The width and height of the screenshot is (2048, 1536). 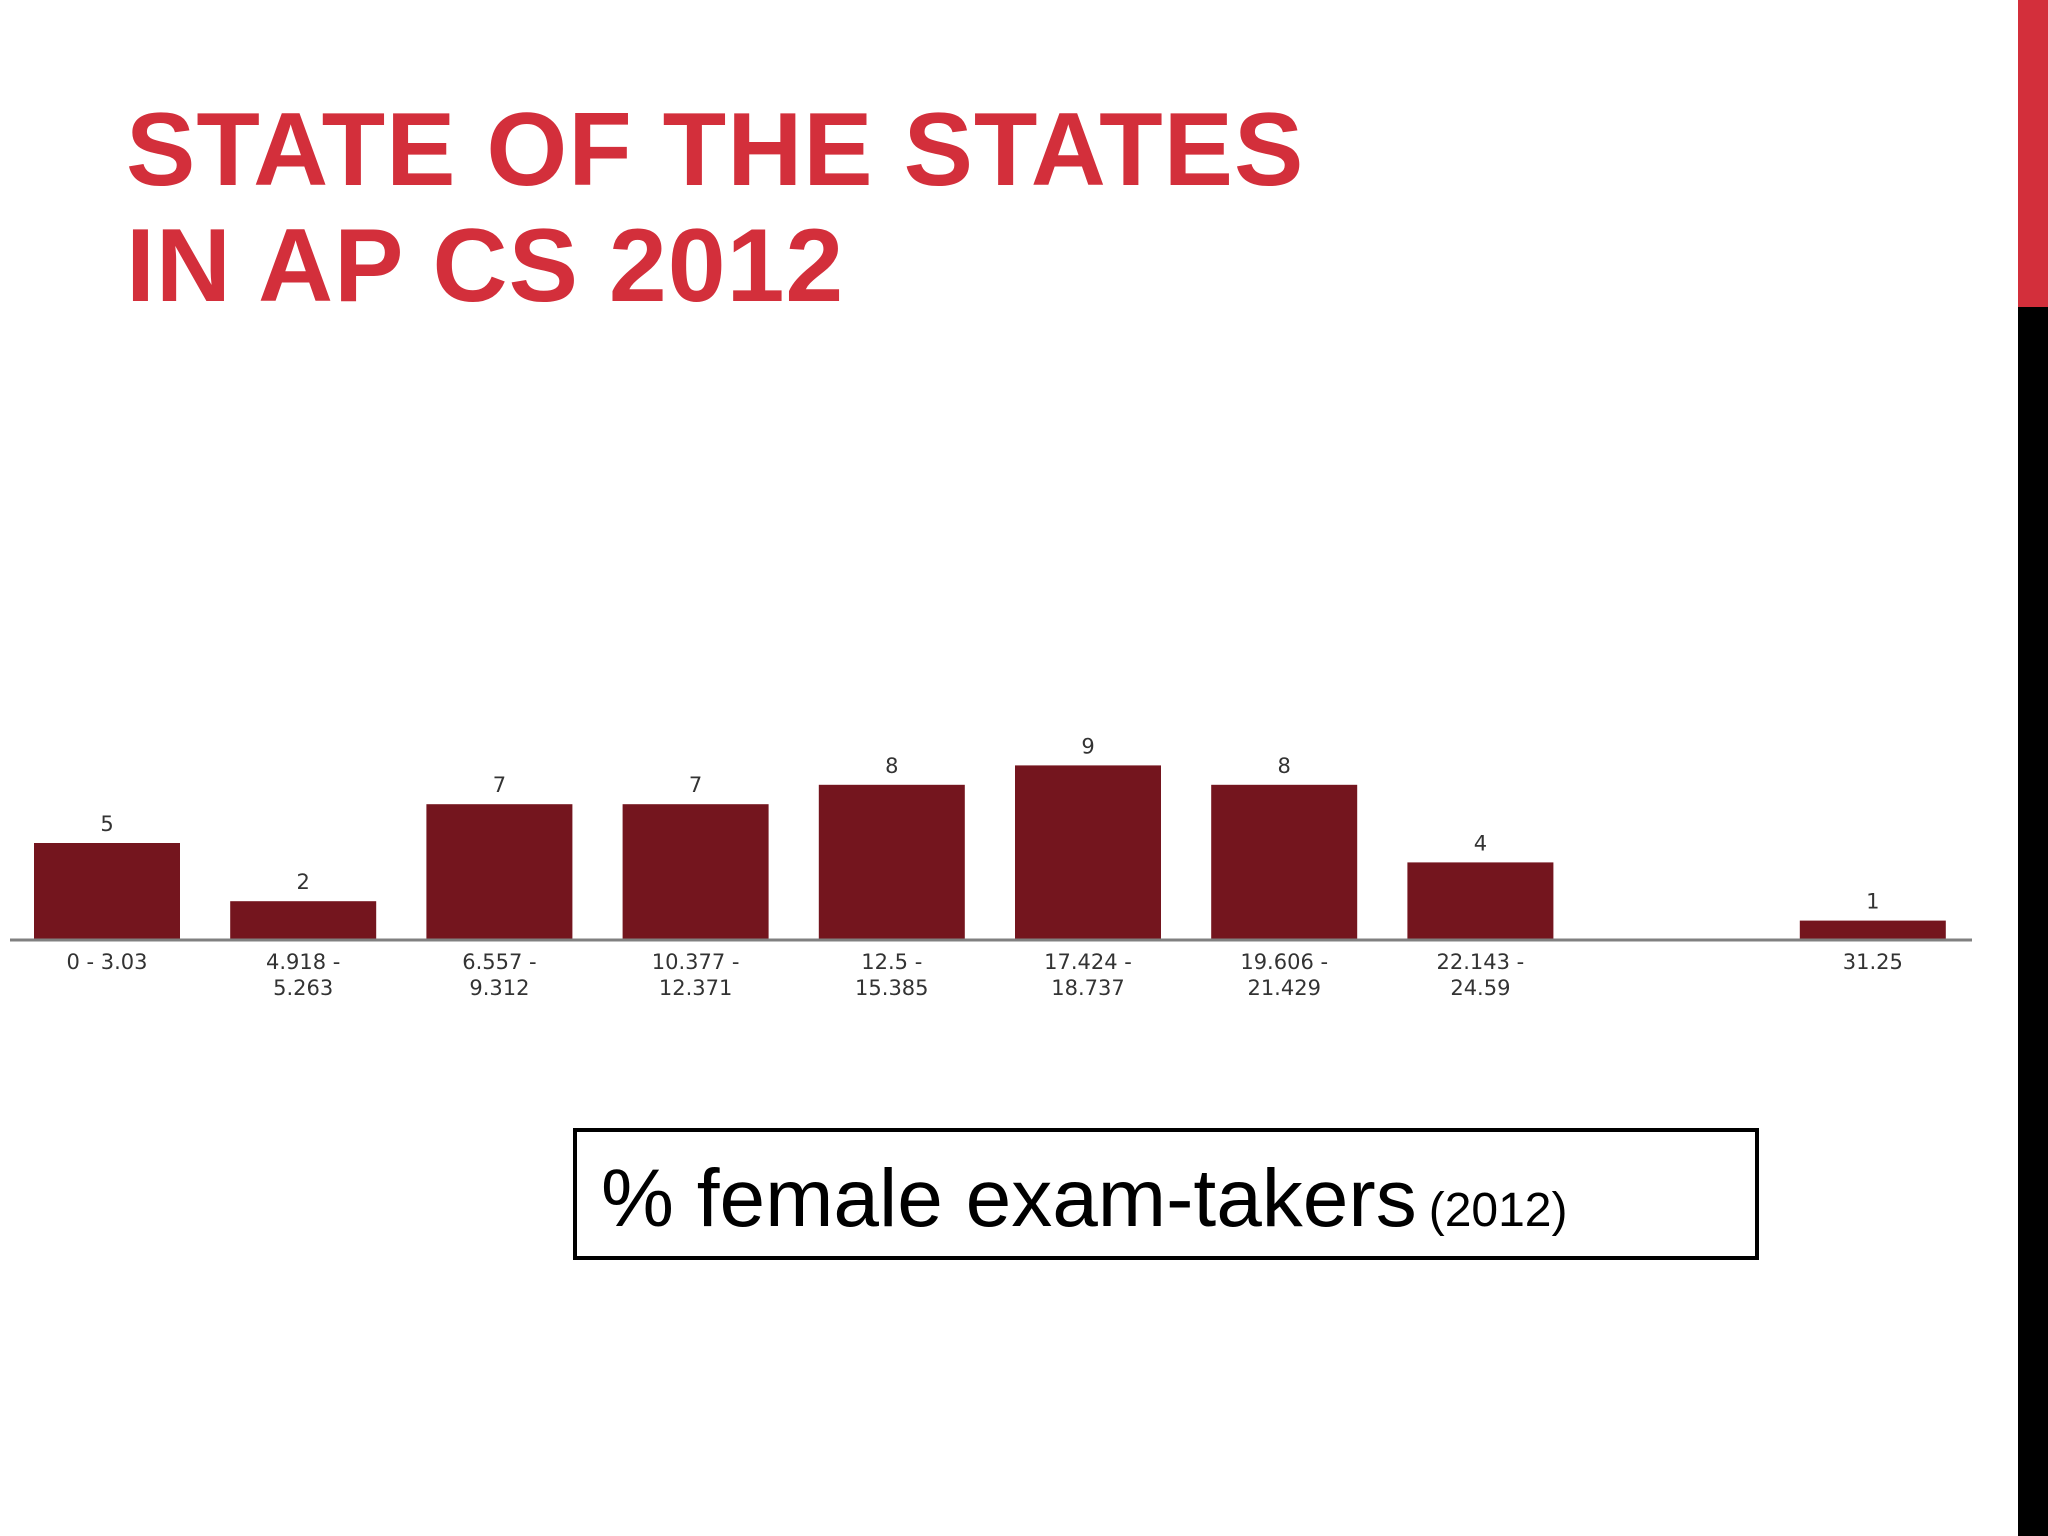 I want to click on caption-box: % female exam-takers (2012), so click(x=1166, y=1194).